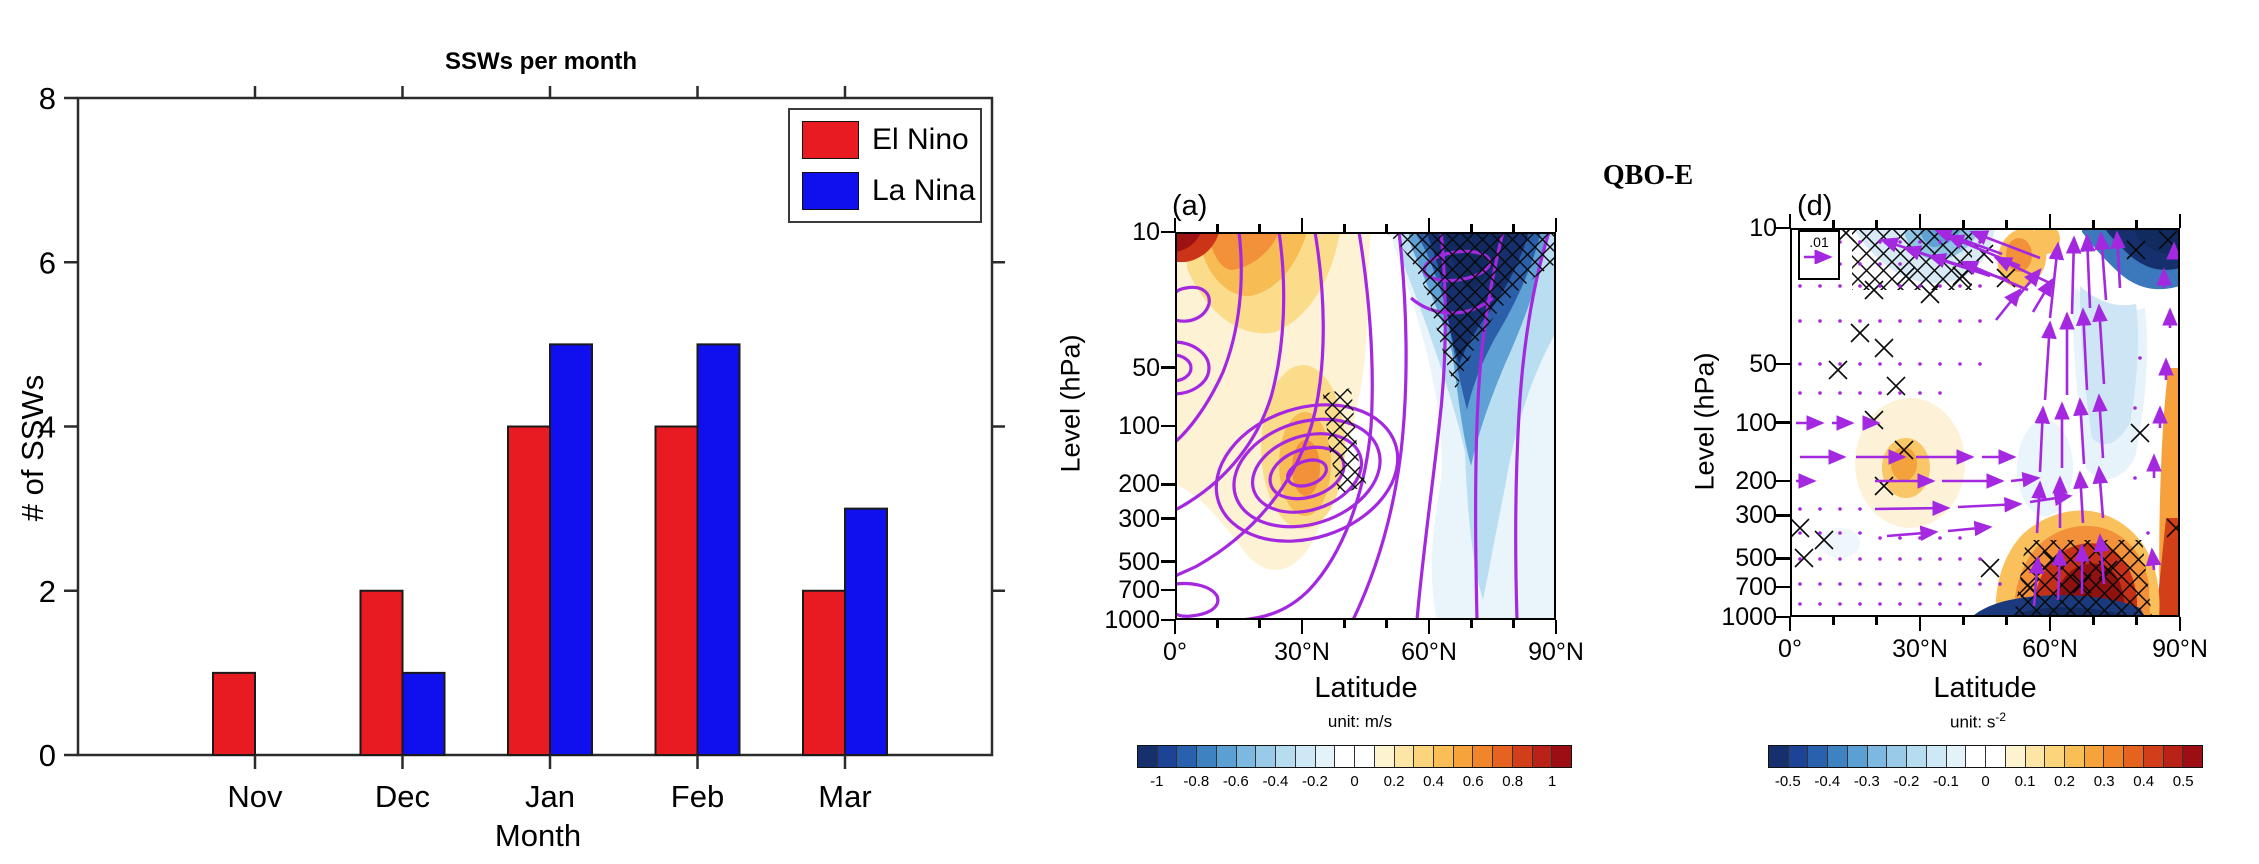 This screenshot has width=2259, height=864. I want to click on panel-a-colorbar-tick-label: 1, so click(1552, 781).